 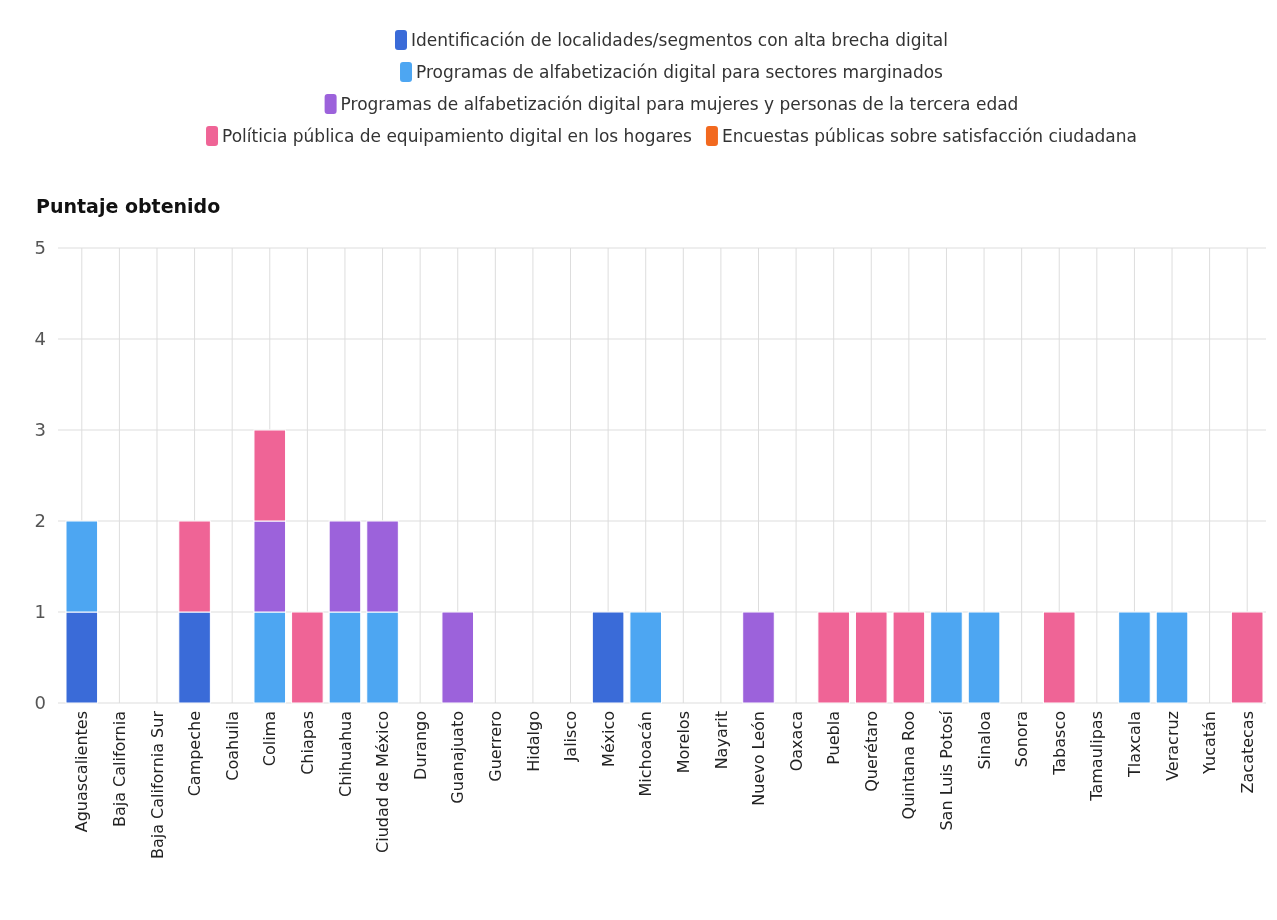 What do you see at coordinates (646, 754) in the screenshot?
I see `x-tick-label: Michoacán` at bounding box center [646, 754].